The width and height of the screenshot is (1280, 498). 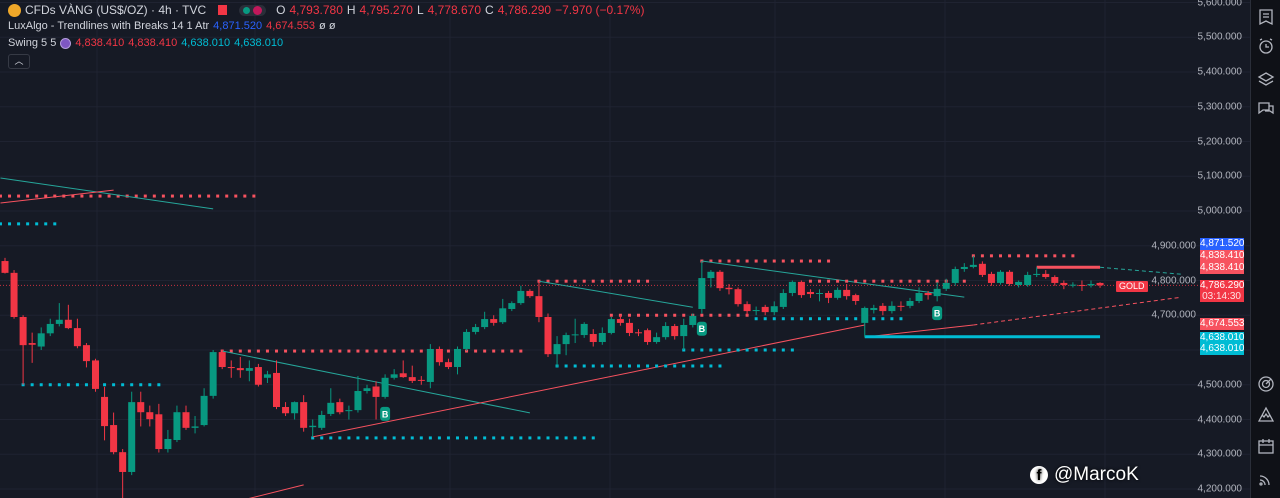 I want to click on indicator-value: ø ø, so click(x=327, y=26).